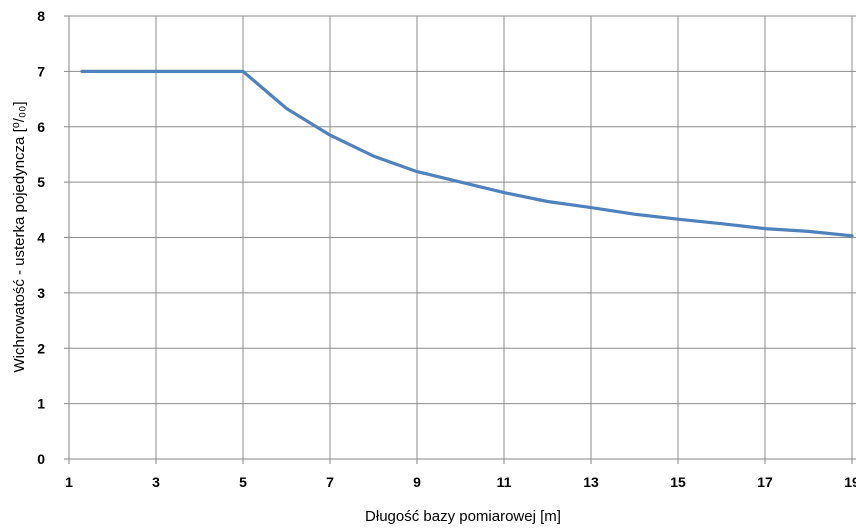  Describe the element at coordinates (591, 482) in the screenshot. I see `x-tick-label-13: 13` at that location.